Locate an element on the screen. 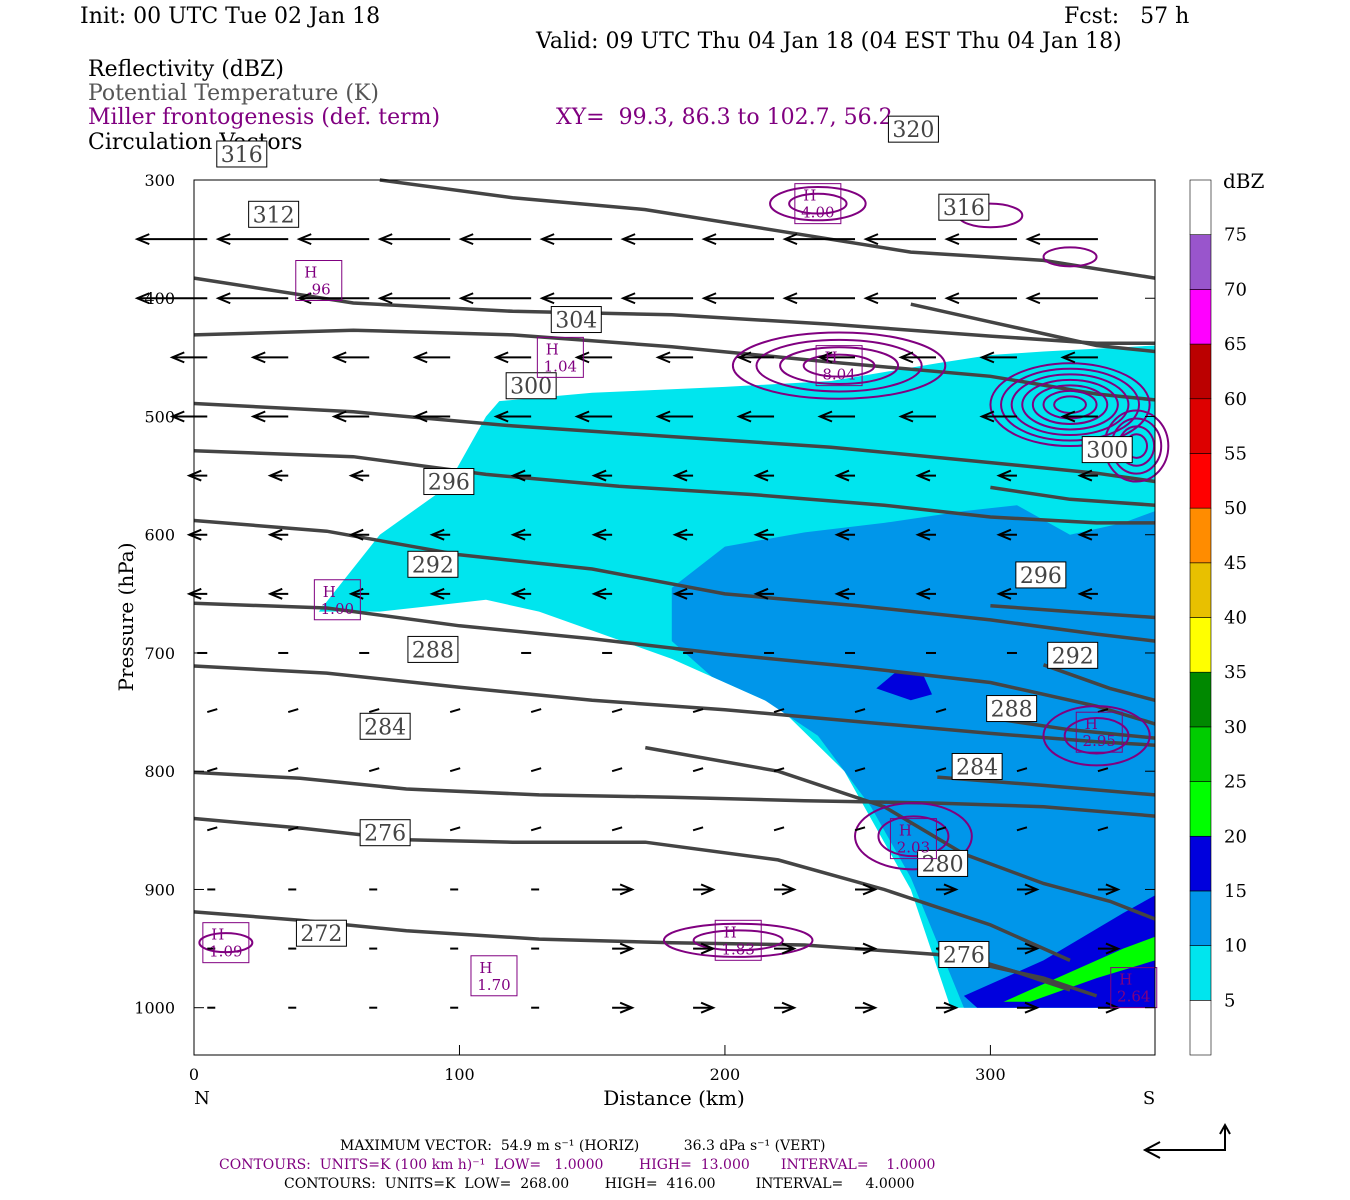 This screenshot has width=1350, height=1200. reference-vector-head-h is located at coordinates (1151, 1150).